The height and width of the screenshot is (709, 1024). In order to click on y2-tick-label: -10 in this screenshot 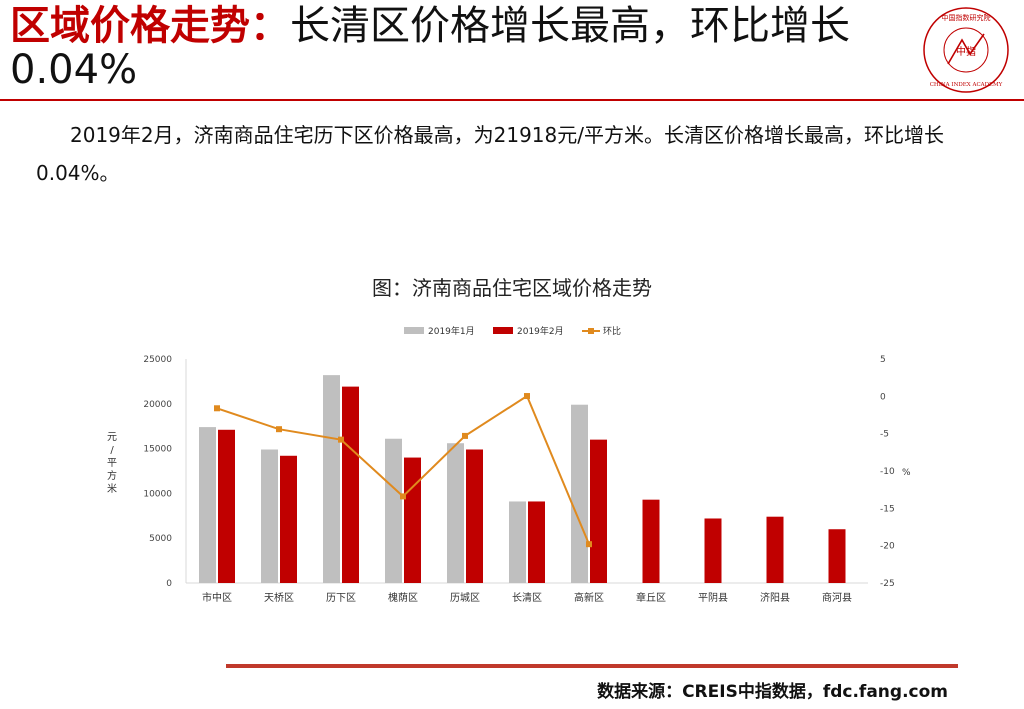, I will do `click(887, 472)`.